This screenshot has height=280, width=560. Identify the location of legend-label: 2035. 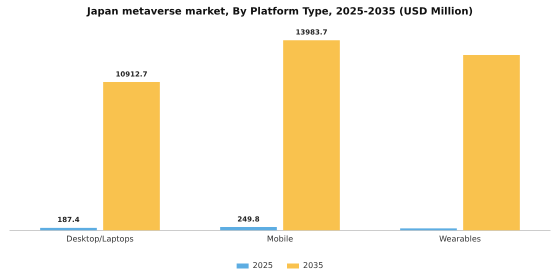
(313, 265).